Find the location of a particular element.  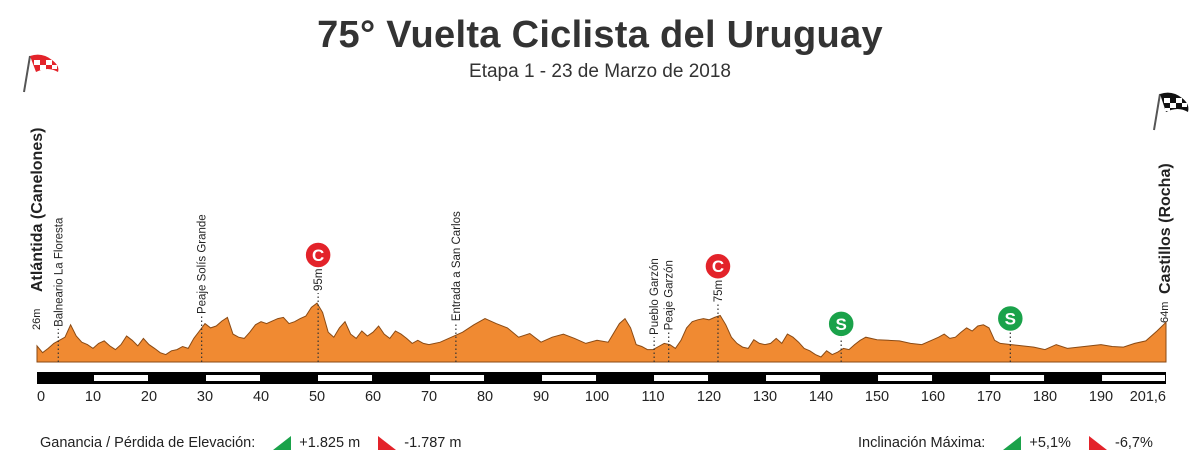

incline-label: Inclinación Máxima: is located at coordinates (922, 443).